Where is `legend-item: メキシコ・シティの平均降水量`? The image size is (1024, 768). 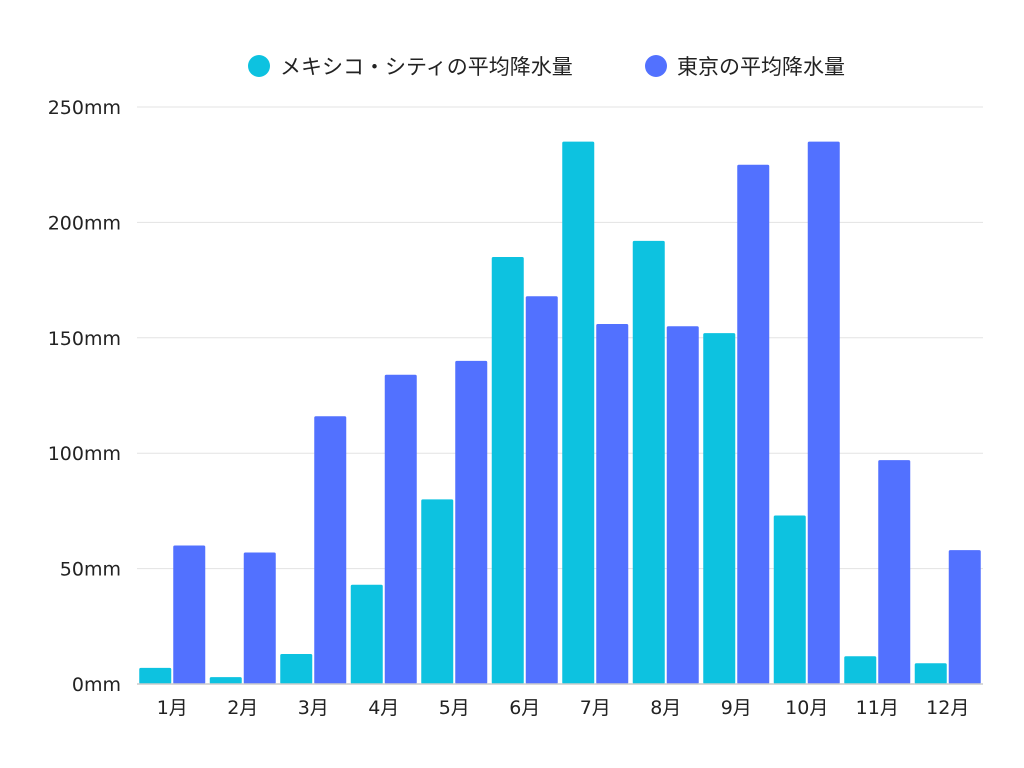 legend-item: メキシコ・シティの平均降水量 is located at coordinates (410, 67).